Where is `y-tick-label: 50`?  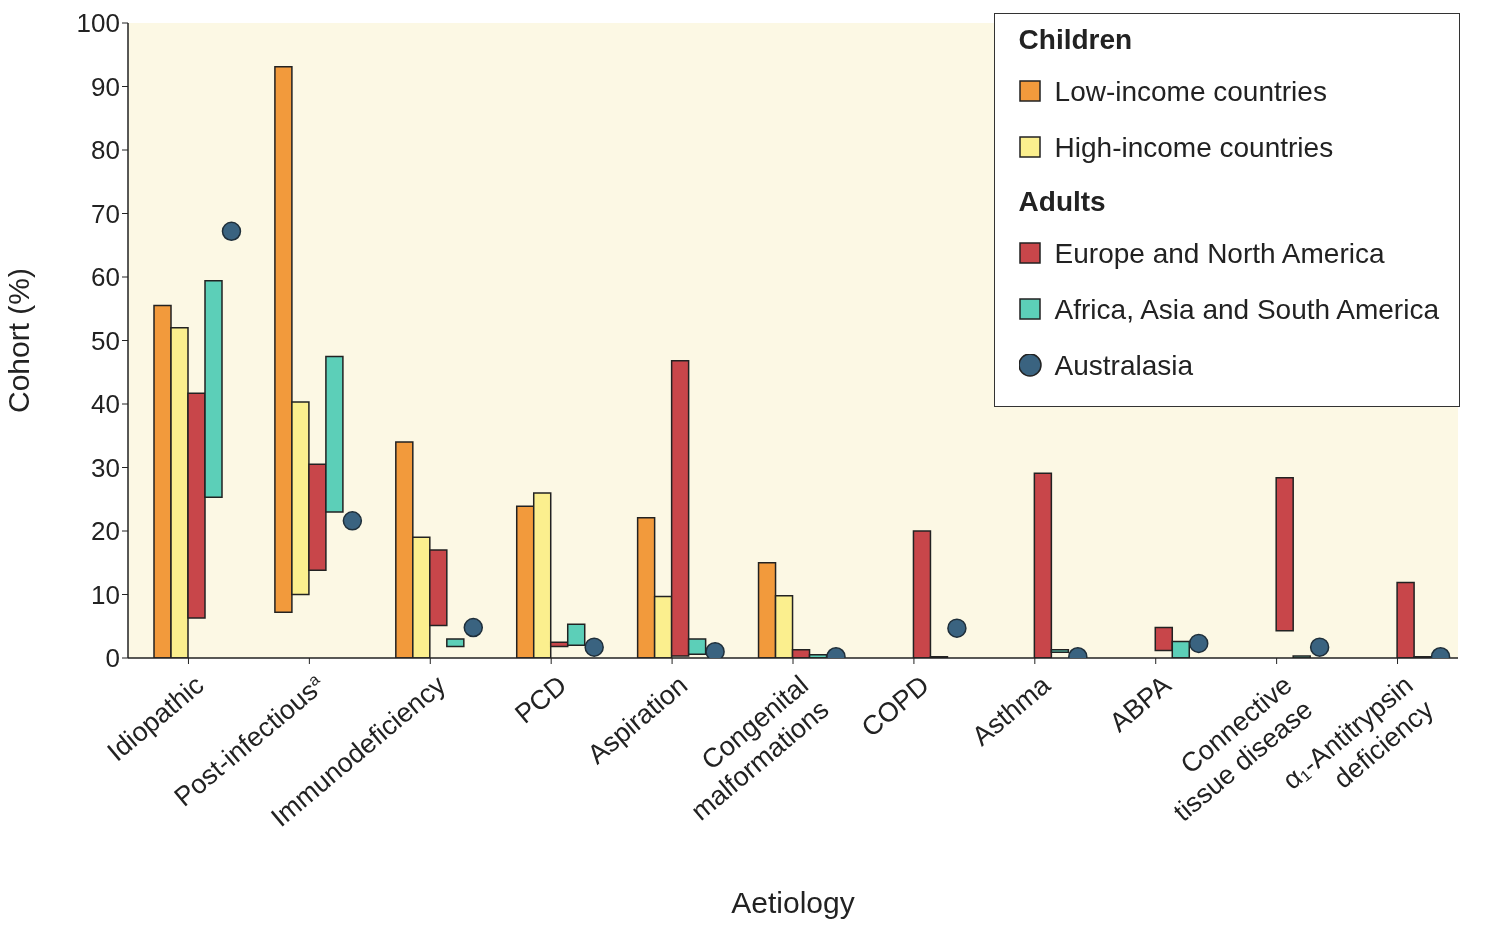 y-tick-label: 50 is located at coordinates (105, 340).